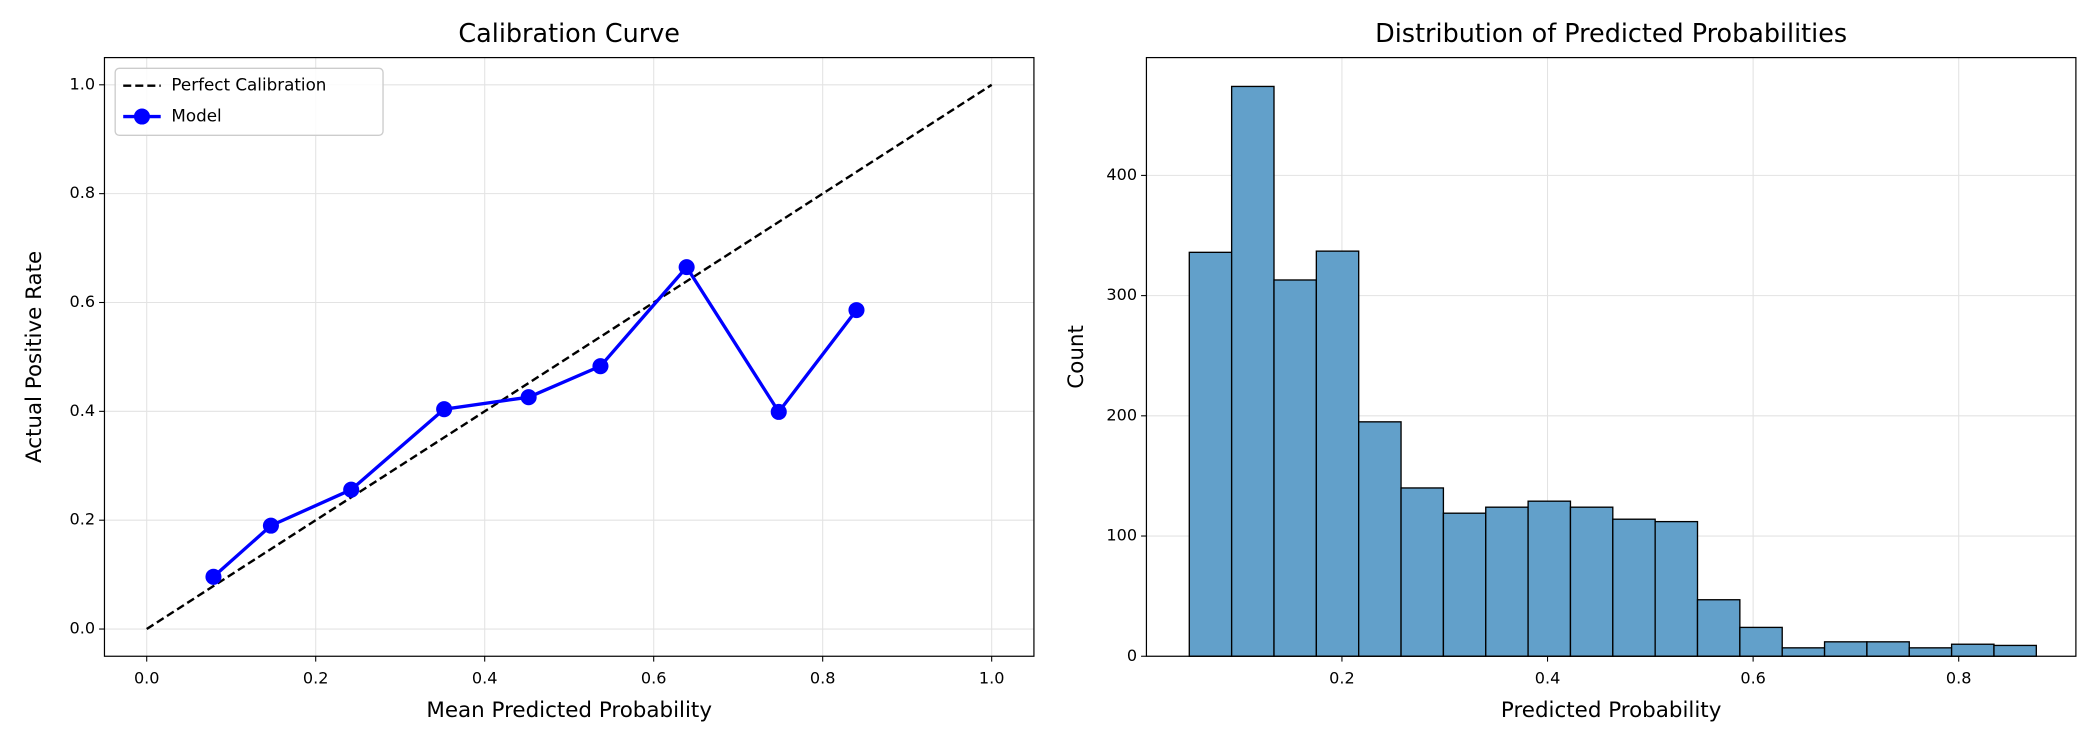  I want to click on x-axis-label: Predicted Probability, so click(1611, 710).